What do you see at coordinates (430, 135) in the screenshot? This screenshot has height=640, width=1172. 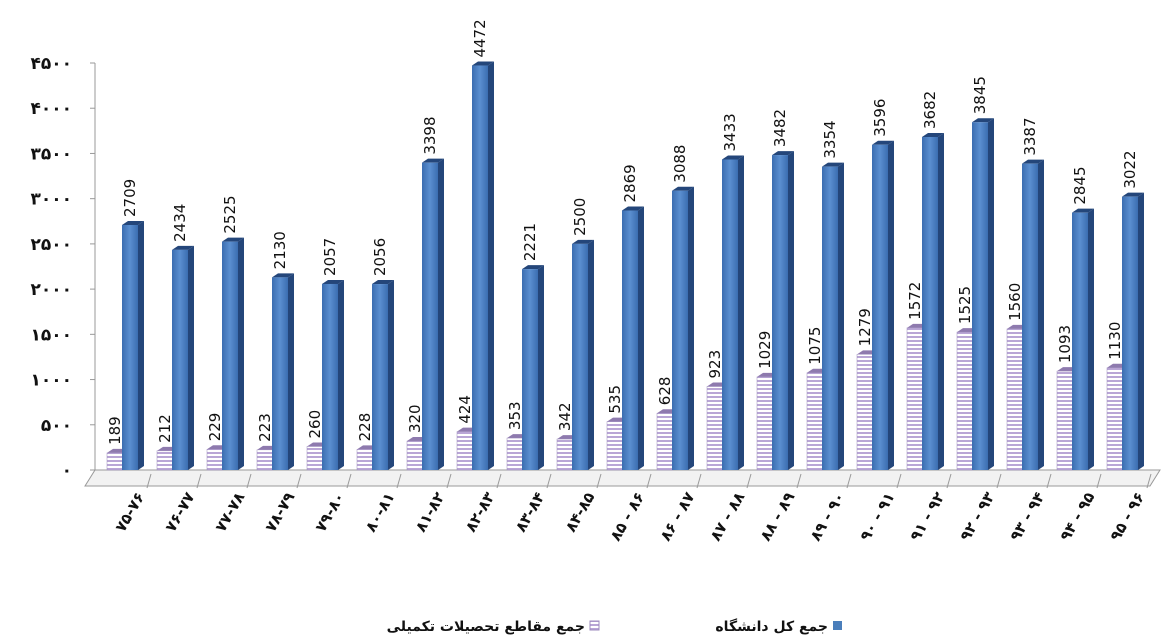 I see `data-label: 3398` at bounding box center [430, 135].